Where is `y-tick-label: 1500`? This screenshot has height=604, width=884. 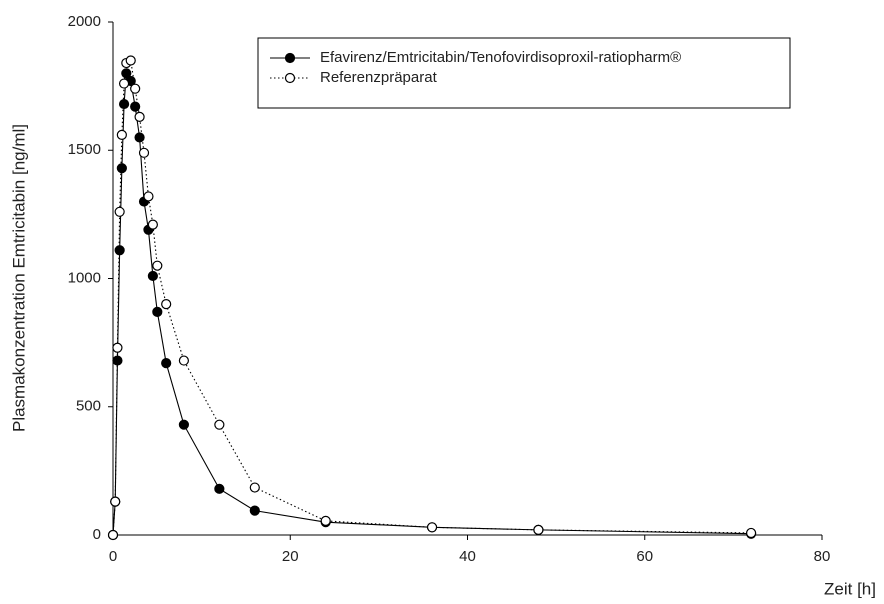
y-tick-label: 1500 is located at coordinates (84, 149).